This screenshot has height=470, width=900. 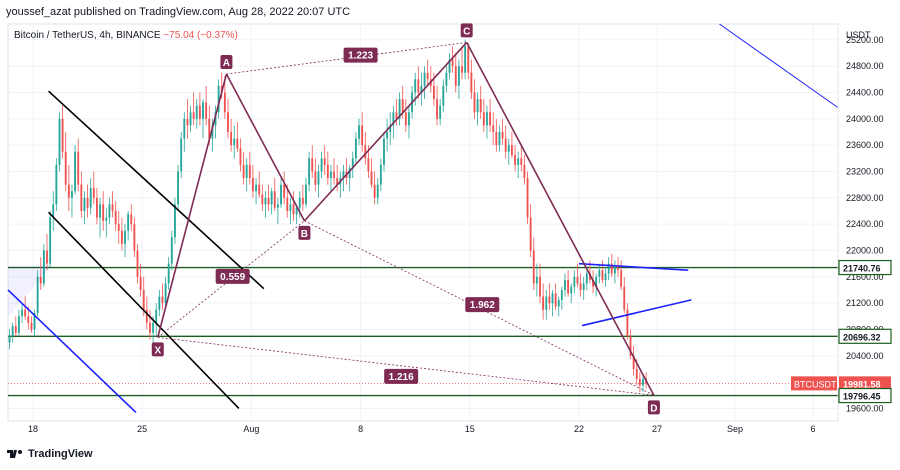 I want to click on footer: TradingView, so click(x=49, y=454).